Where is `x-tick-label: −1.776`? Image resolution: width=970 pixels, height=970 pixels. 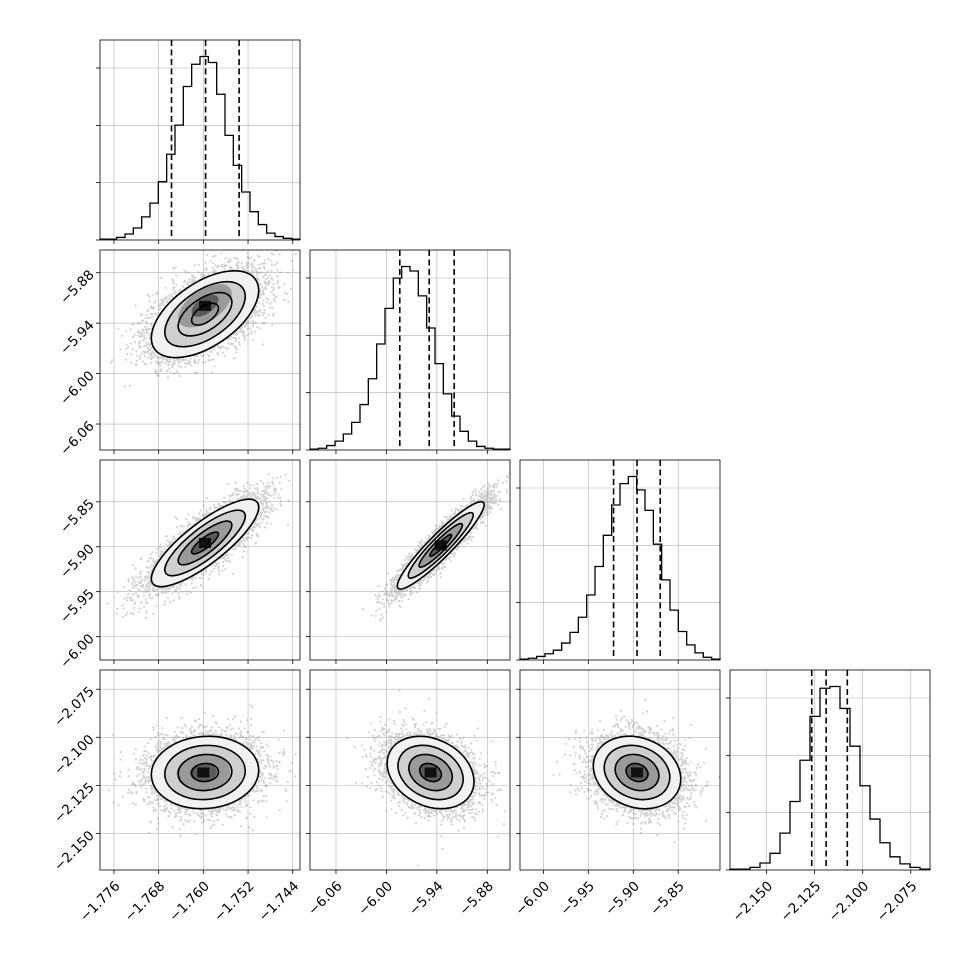 x-tick-label: −1.776 is located at coordinates (100, 901).